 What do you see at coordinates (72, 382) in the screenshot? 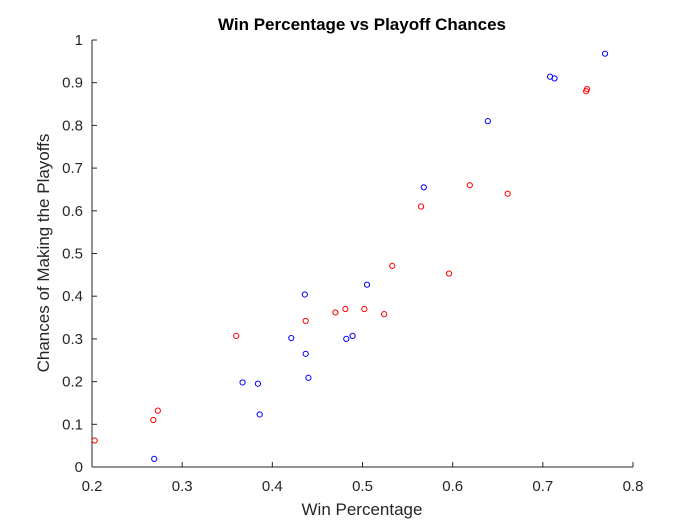
I see `y-tick-label: 0.2` at bounding box center [72, 382].